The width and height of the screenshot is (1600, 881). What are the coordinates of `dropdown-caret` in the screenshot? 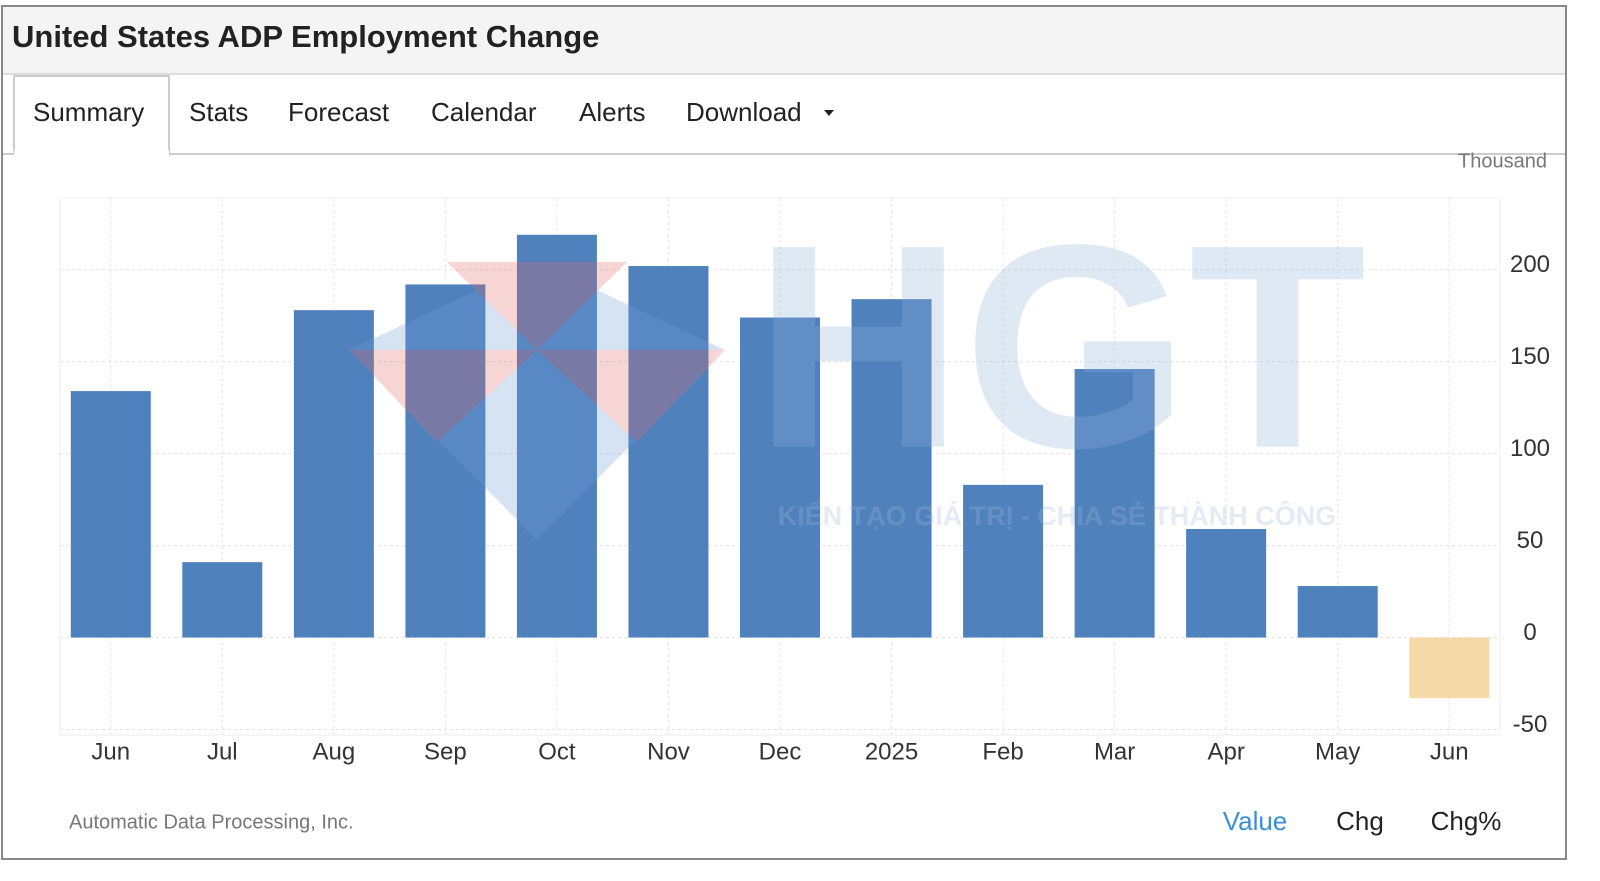 It's located at (829, 113).